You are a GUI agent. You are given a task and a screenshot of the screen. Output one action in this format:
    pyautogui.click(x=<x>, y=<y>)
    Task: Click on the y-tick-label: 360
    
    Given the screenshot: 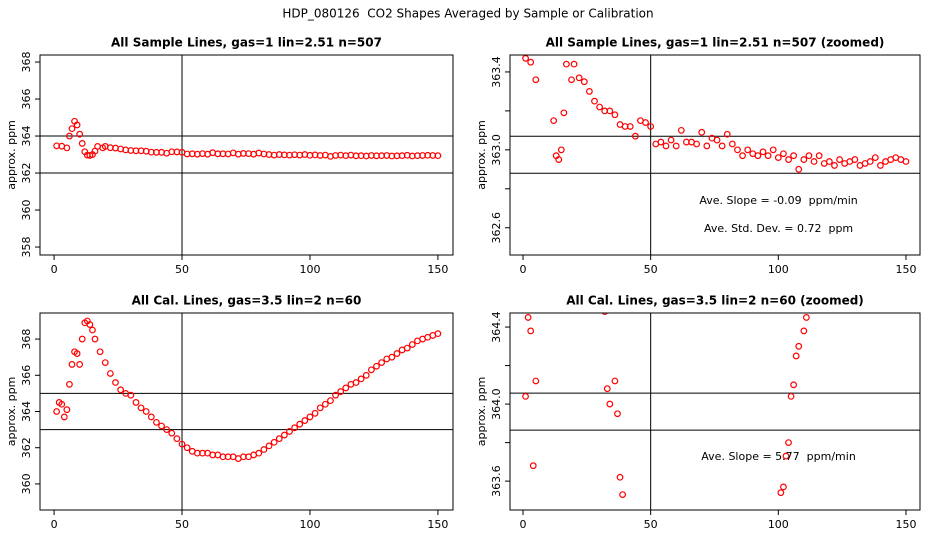 What is the action you would take?
    pyautogui.click(x=26, y=483)
    